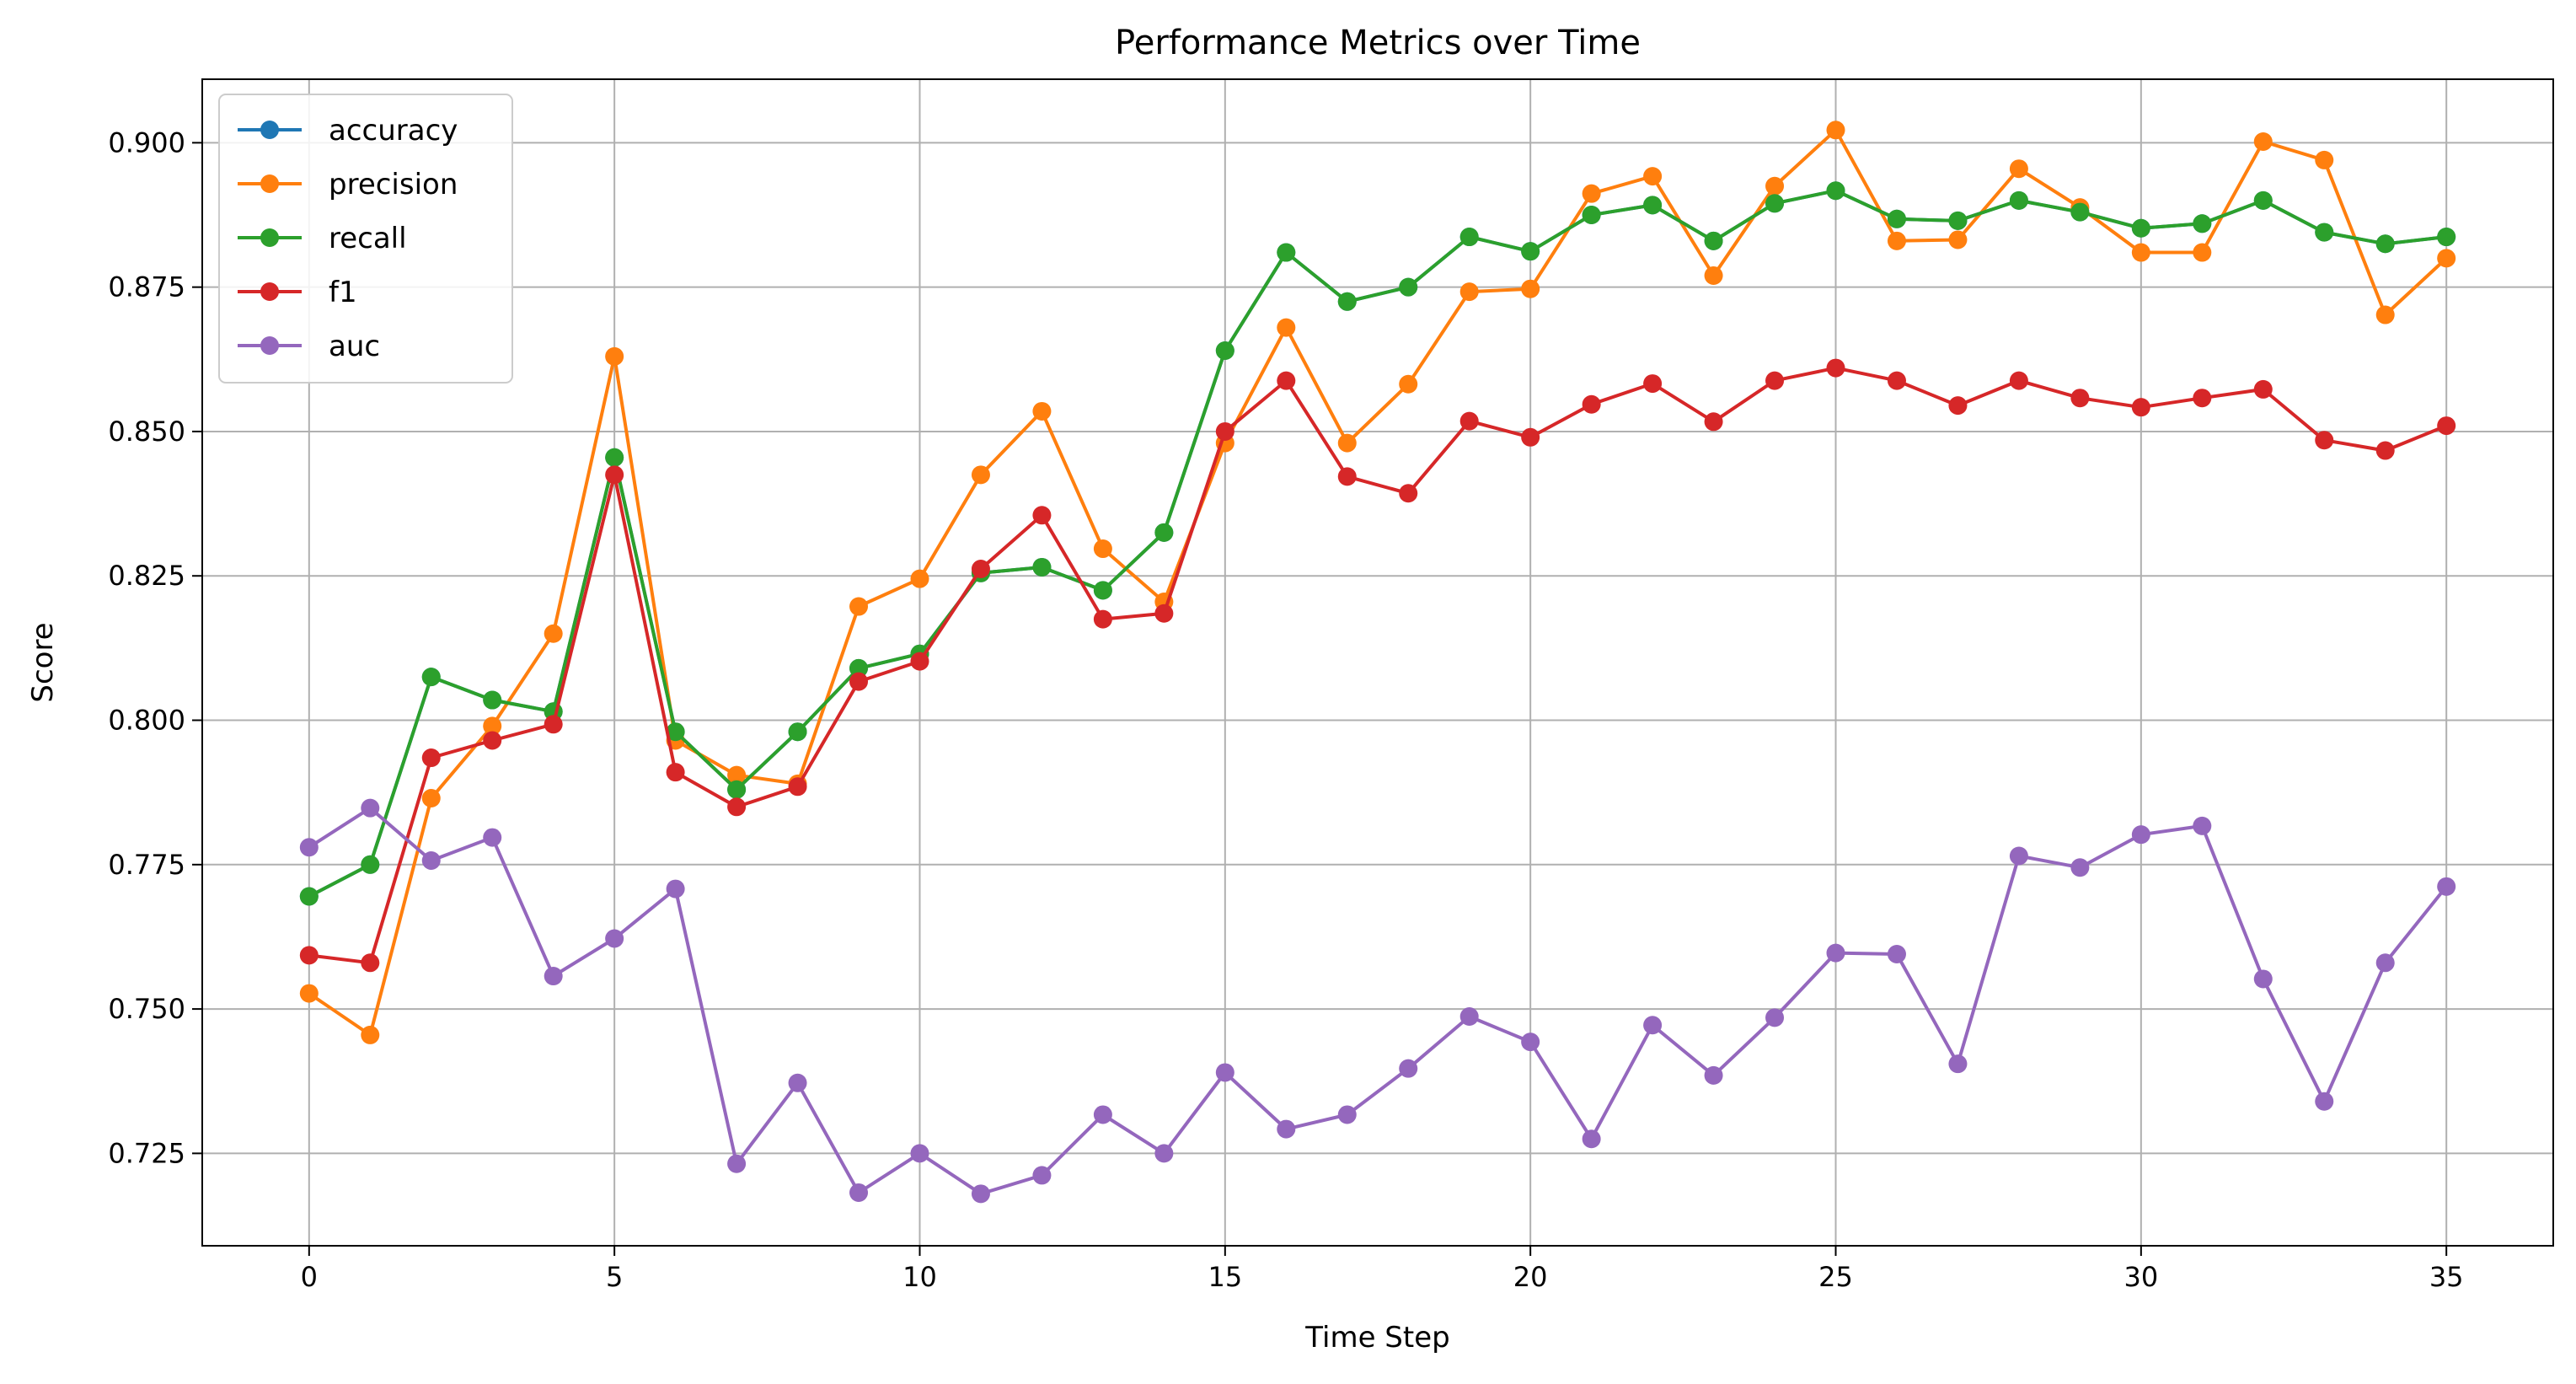 The image size is (2576, 1384). I want to click on y-tick-label: 0.825, so click(146, 576).